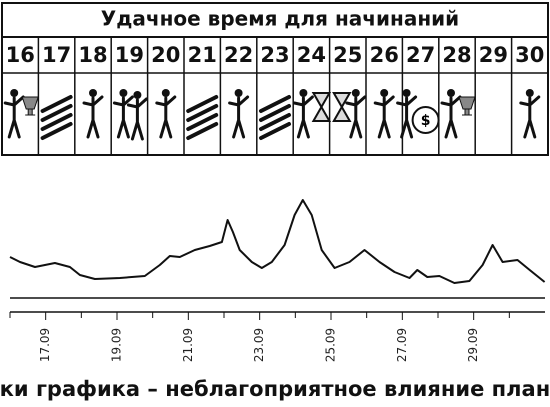  What do you see at coordinates (20, 55) in the screenshot?
I see `day-number: 16` at bounding box center [20, 55].